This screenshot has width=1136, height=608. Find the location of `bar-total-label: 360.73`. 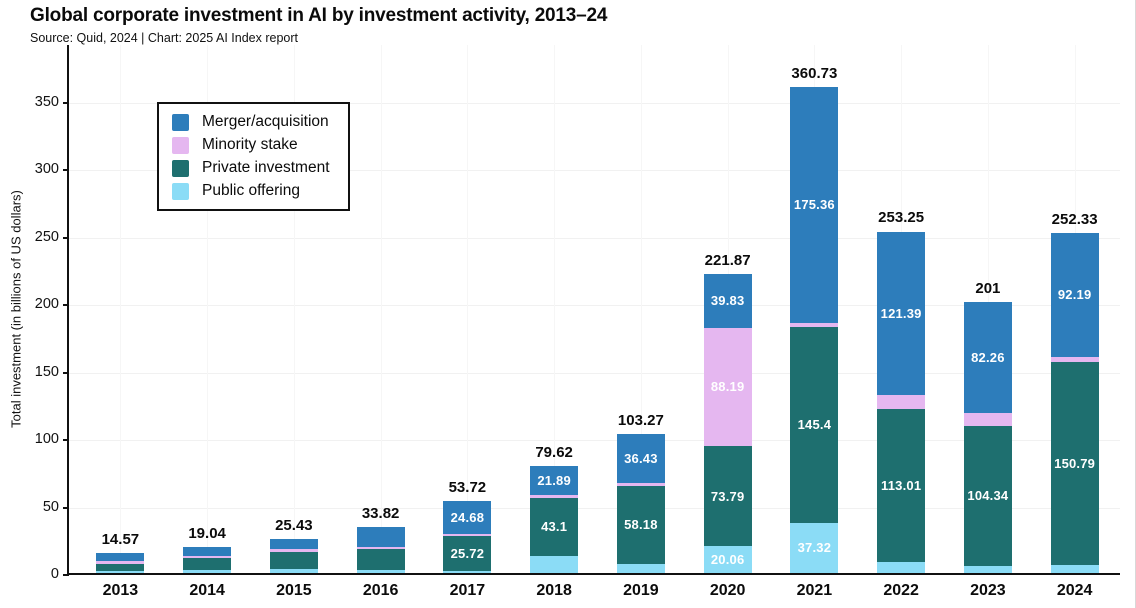

bar-total-label: 360.73 is located at coordinates (814, 73).